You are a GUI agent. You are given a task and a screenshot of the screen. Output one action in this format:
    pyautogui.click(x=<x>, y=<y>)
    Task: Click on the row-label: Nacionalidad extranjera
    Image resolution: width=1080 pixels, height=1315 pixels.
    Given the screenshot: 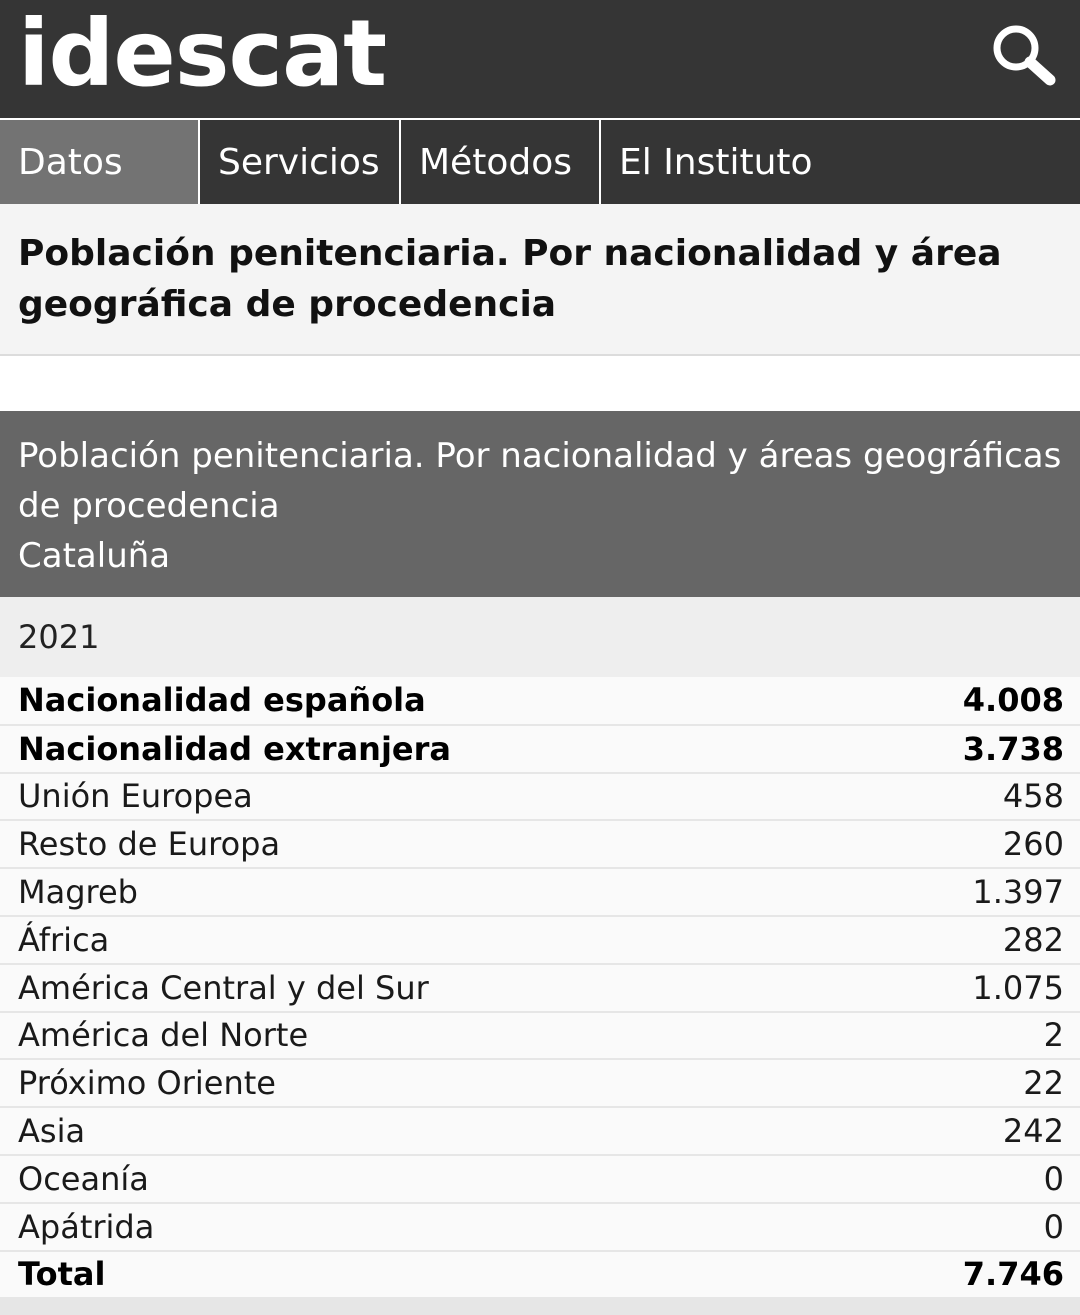 What is the action you would take?
    pyautogui.click(x=419, y=749)
    